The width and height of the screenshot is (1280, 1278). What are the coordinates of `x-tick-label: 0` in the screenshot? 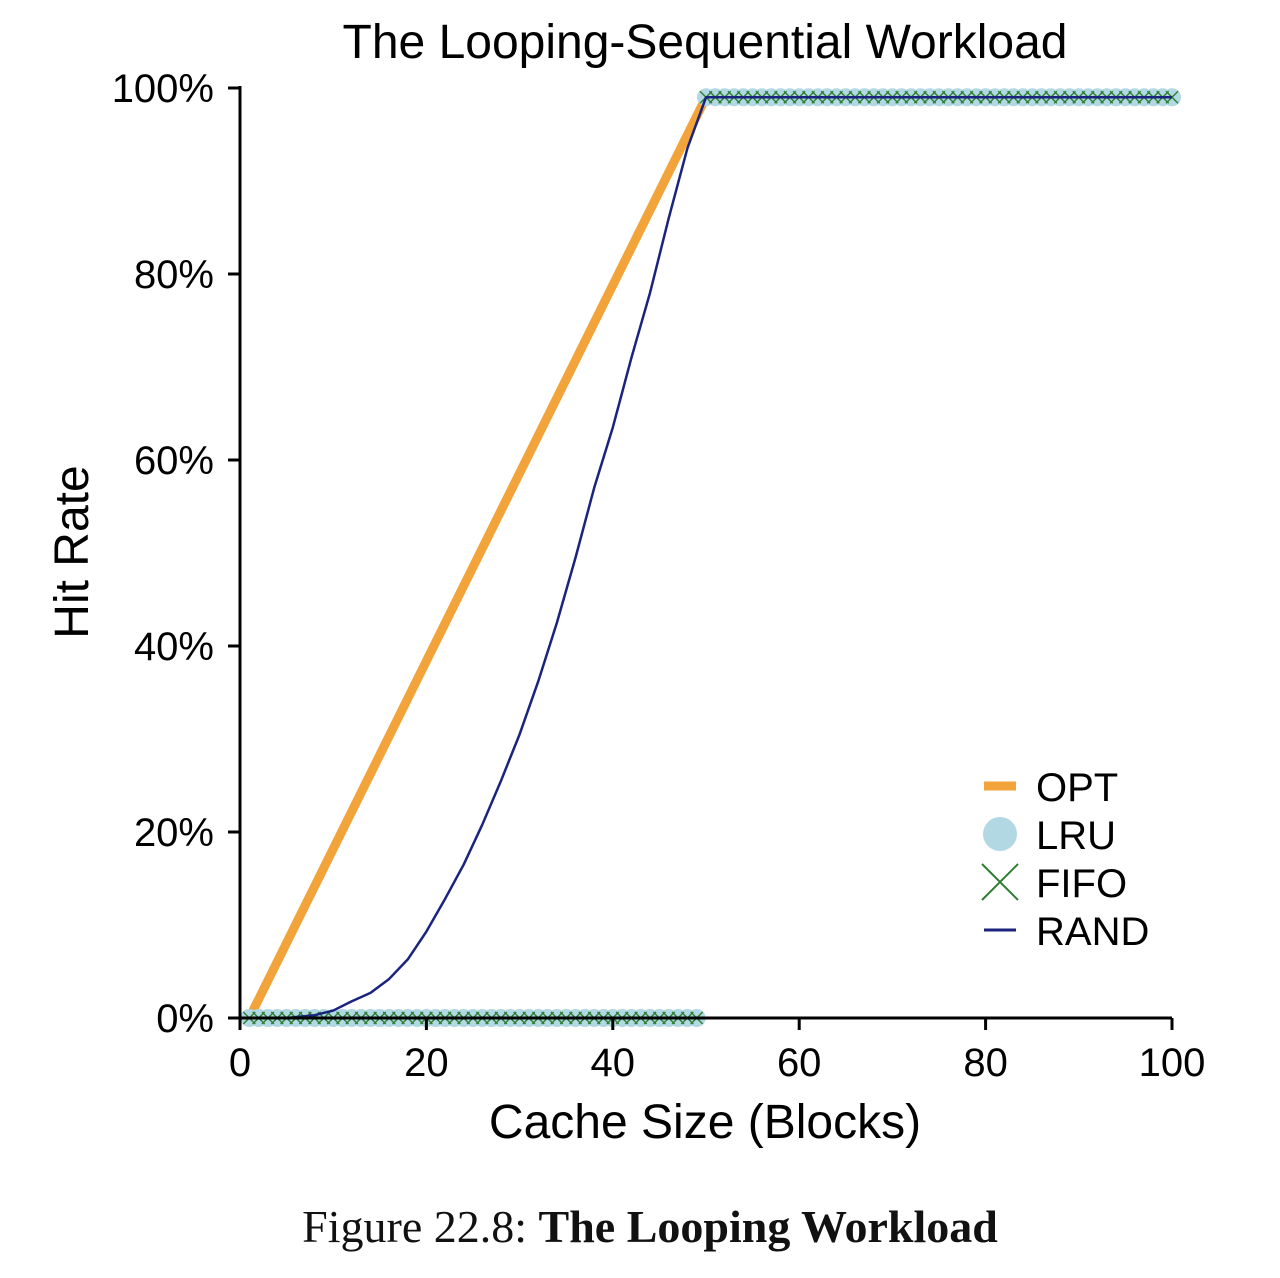 It's located at (240, 1063).